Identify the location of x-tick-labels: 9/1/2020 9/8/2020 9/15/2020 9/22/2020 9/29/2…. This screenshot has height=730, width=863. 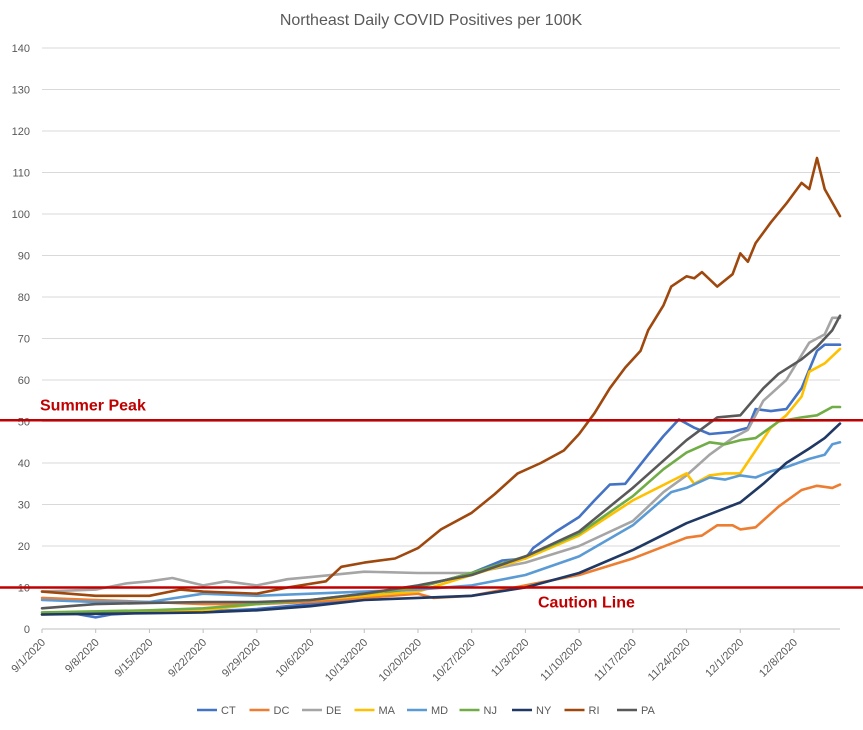
(404, 656).